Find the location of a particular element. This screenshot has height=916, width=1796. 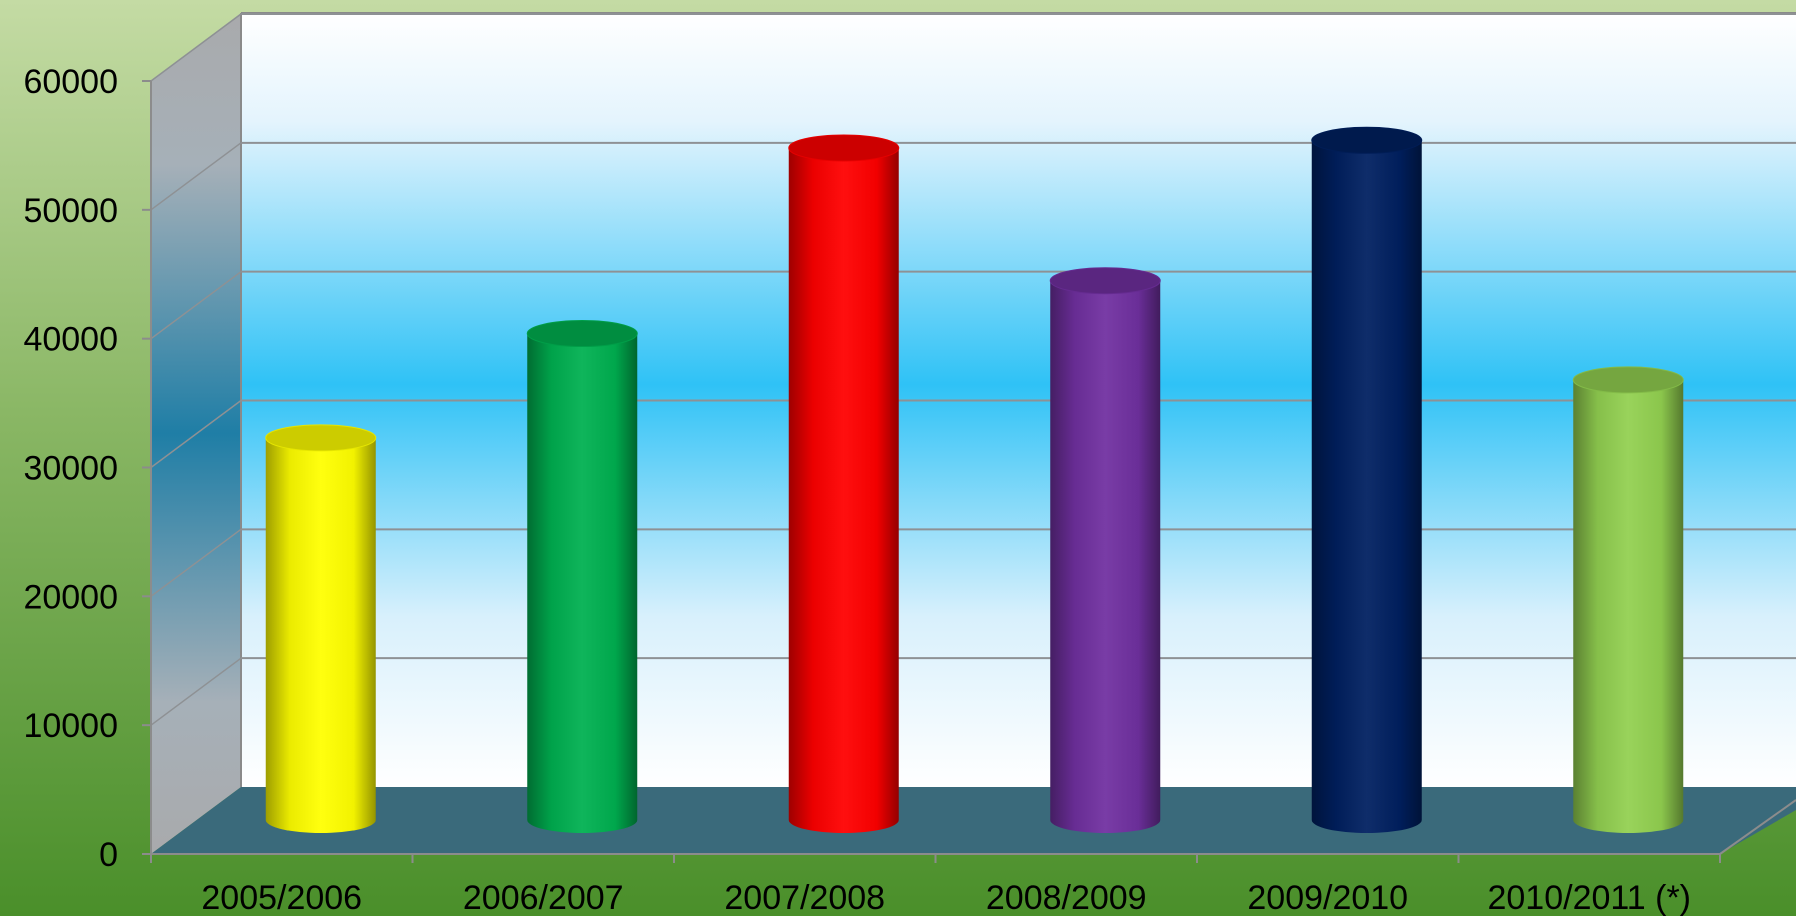

y-tick-label: 60000 is located at coordinates (70, 82).